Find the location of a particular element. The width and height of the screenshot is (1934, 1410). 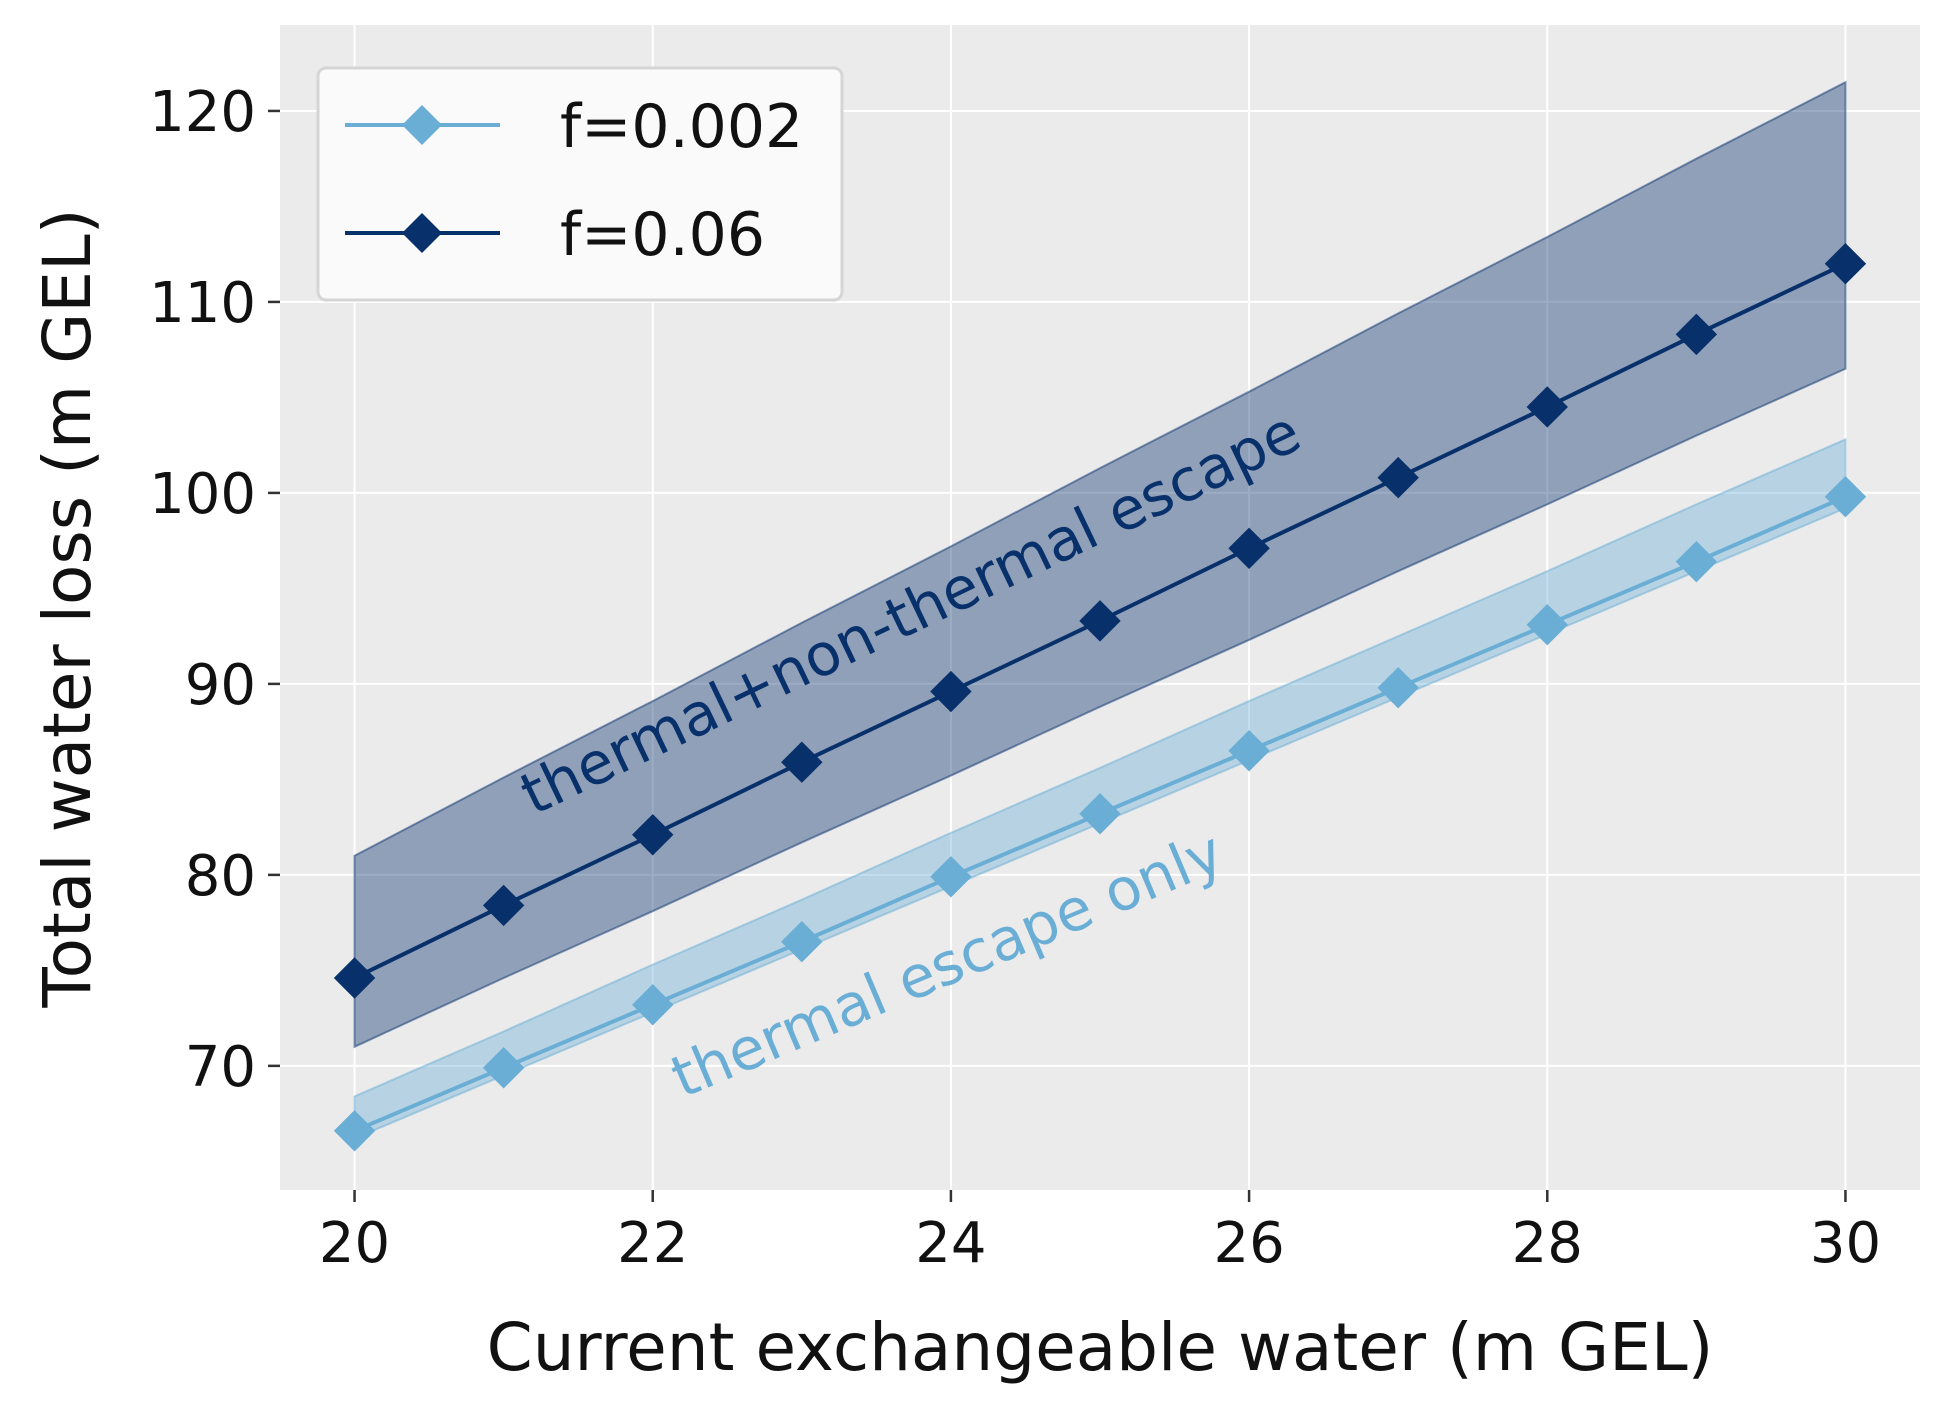

y-axis-label: Total water loss (m GEL) is located at coordinates (67, 609).